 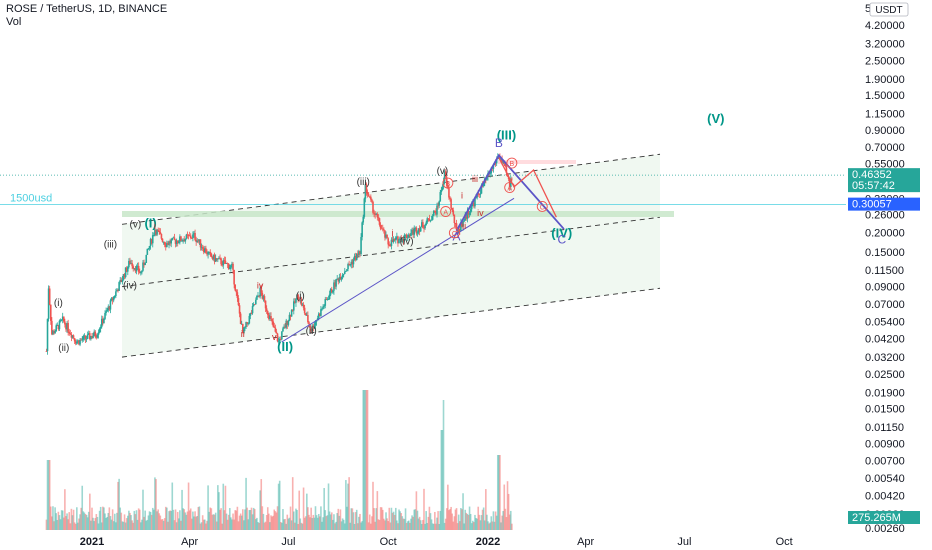 What do you see at coordinates (715, 118) in the screenshot?
I see `wave-primary-4: (V)` at bounding box center [715, 118].